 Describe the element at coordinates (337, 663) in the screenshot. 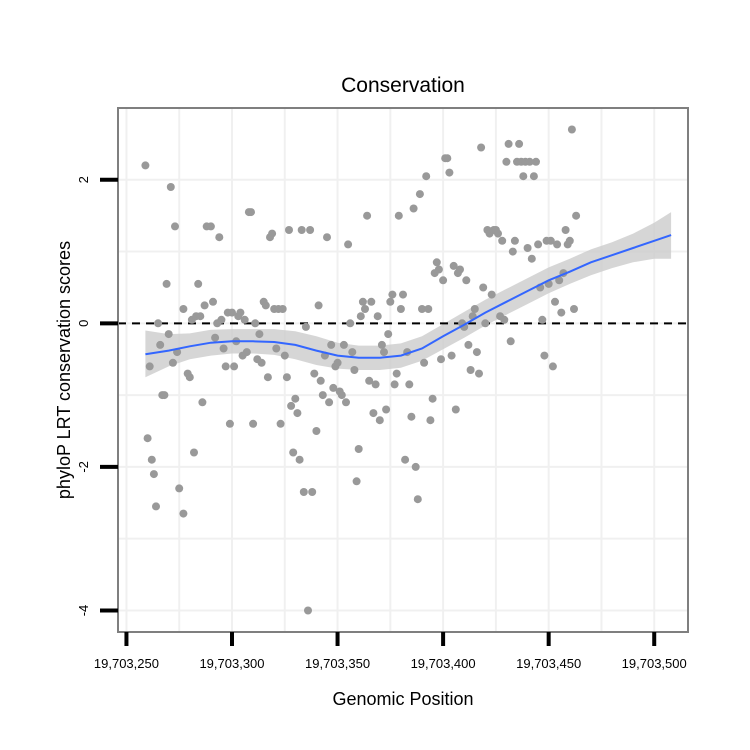

I see `x-tick-label: 19,703,350` at that location.